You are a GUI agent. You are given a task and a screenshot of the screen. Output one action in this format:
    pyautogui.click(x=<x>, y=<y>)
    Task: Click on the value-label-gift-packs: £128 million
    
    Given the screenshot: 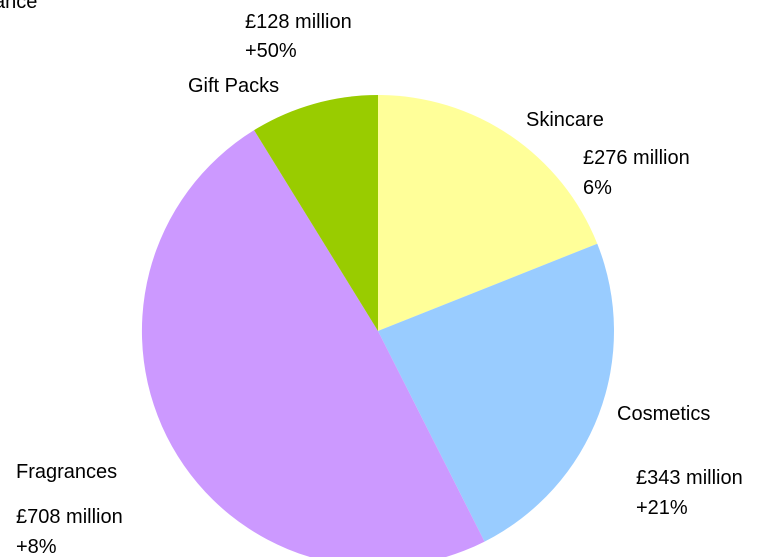 What is the action you would take?
    pyautogui.click(x=298, y=22)
    